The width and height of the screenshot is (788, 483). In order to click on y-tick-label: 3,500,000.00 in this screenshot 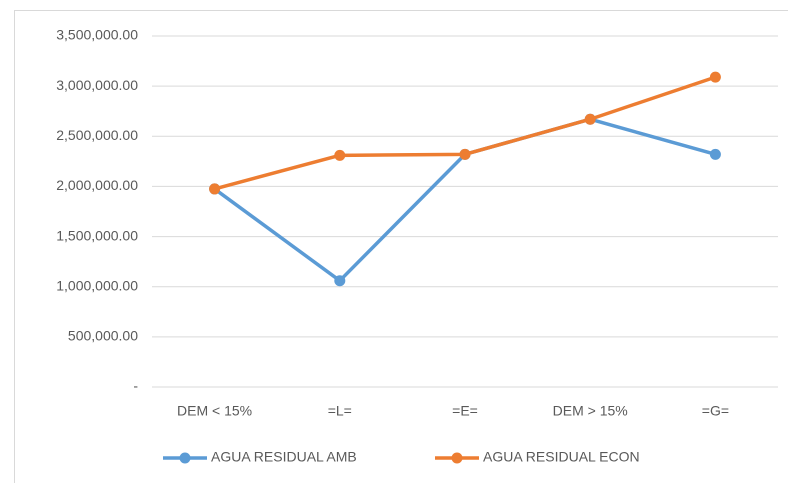, I will do `click(97, 35)`.